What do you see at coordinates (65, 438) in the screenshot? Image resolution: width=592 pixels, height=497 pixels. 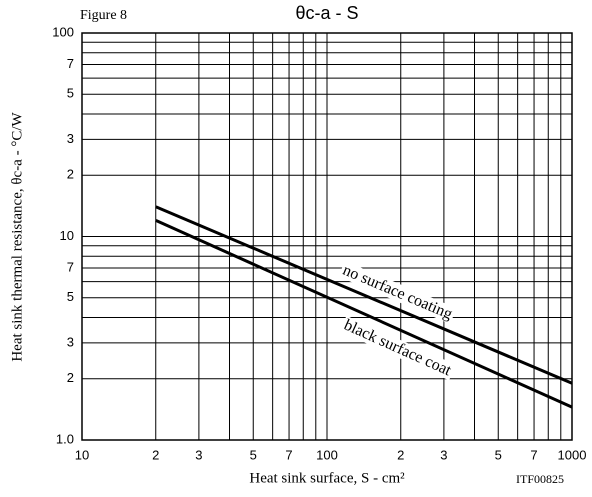 I see `y-tick-label: 1.0` at bounding box center [65, 438].